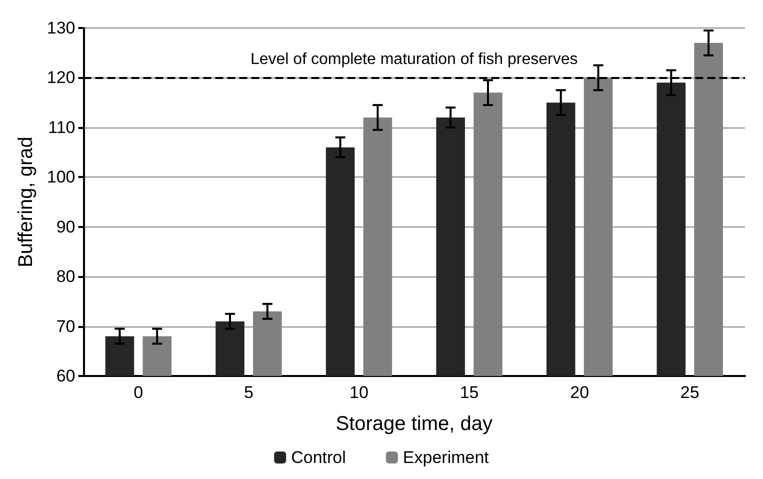 The image size is (763, 479). Describe the element at coordinates (66, 376) in the screenshot. I see `y-tick-label: 60` at that location.